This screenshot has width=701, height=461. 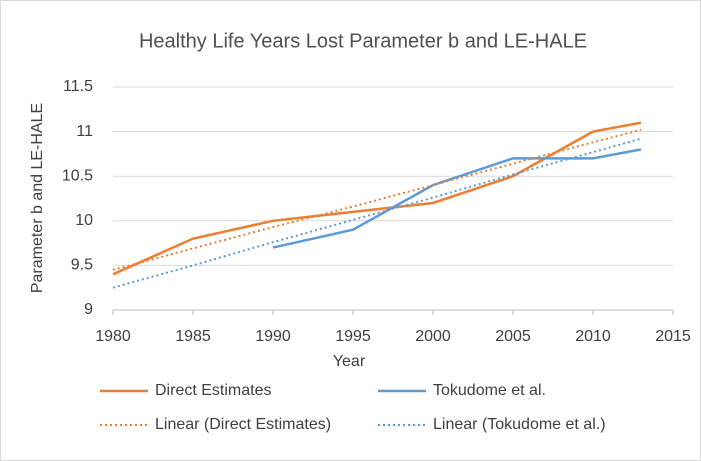 What do you see at coordinates (433, 336) in the screenshot?
I see `x-tick-label: 2000` at bounding box center [433, 336].